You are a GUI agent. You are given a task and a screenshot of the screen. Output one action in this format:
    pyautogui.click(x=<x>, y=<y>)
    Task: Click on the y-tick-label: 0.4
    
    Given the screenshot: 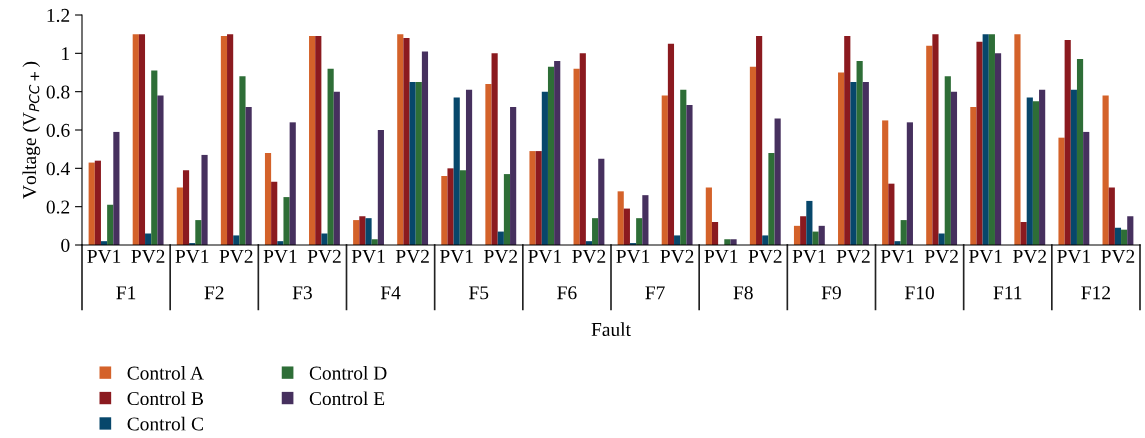 What is the action you would take?
    pyautogui.click(x=58, y=169)
    